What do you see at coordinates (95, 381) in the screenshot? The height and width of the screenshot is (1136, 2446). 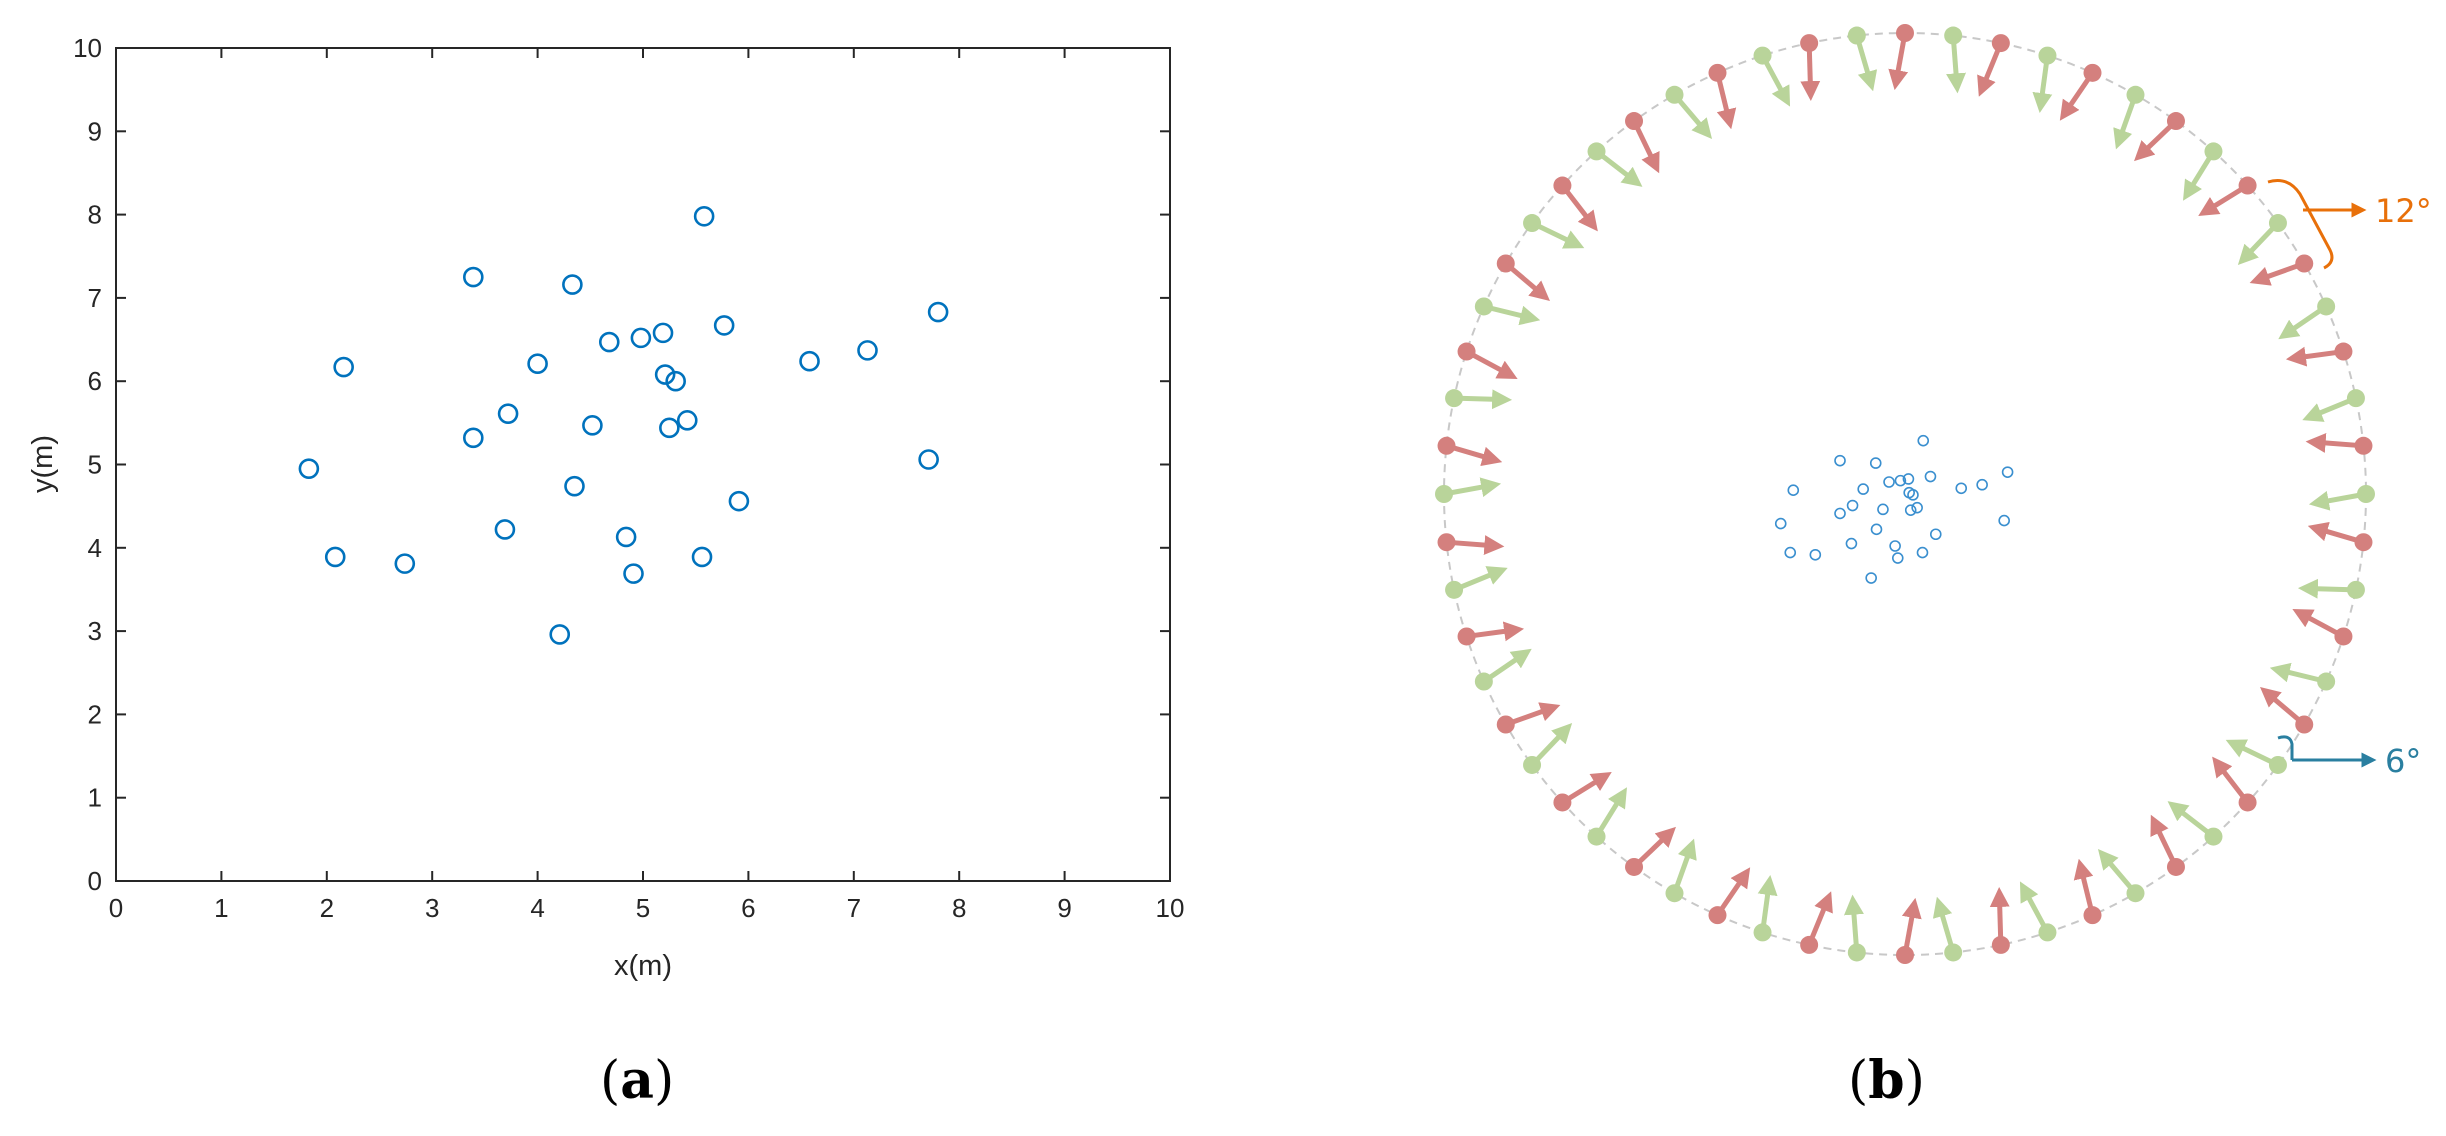 I see `y-tick-label: 6` at bounding box center [95, 381].